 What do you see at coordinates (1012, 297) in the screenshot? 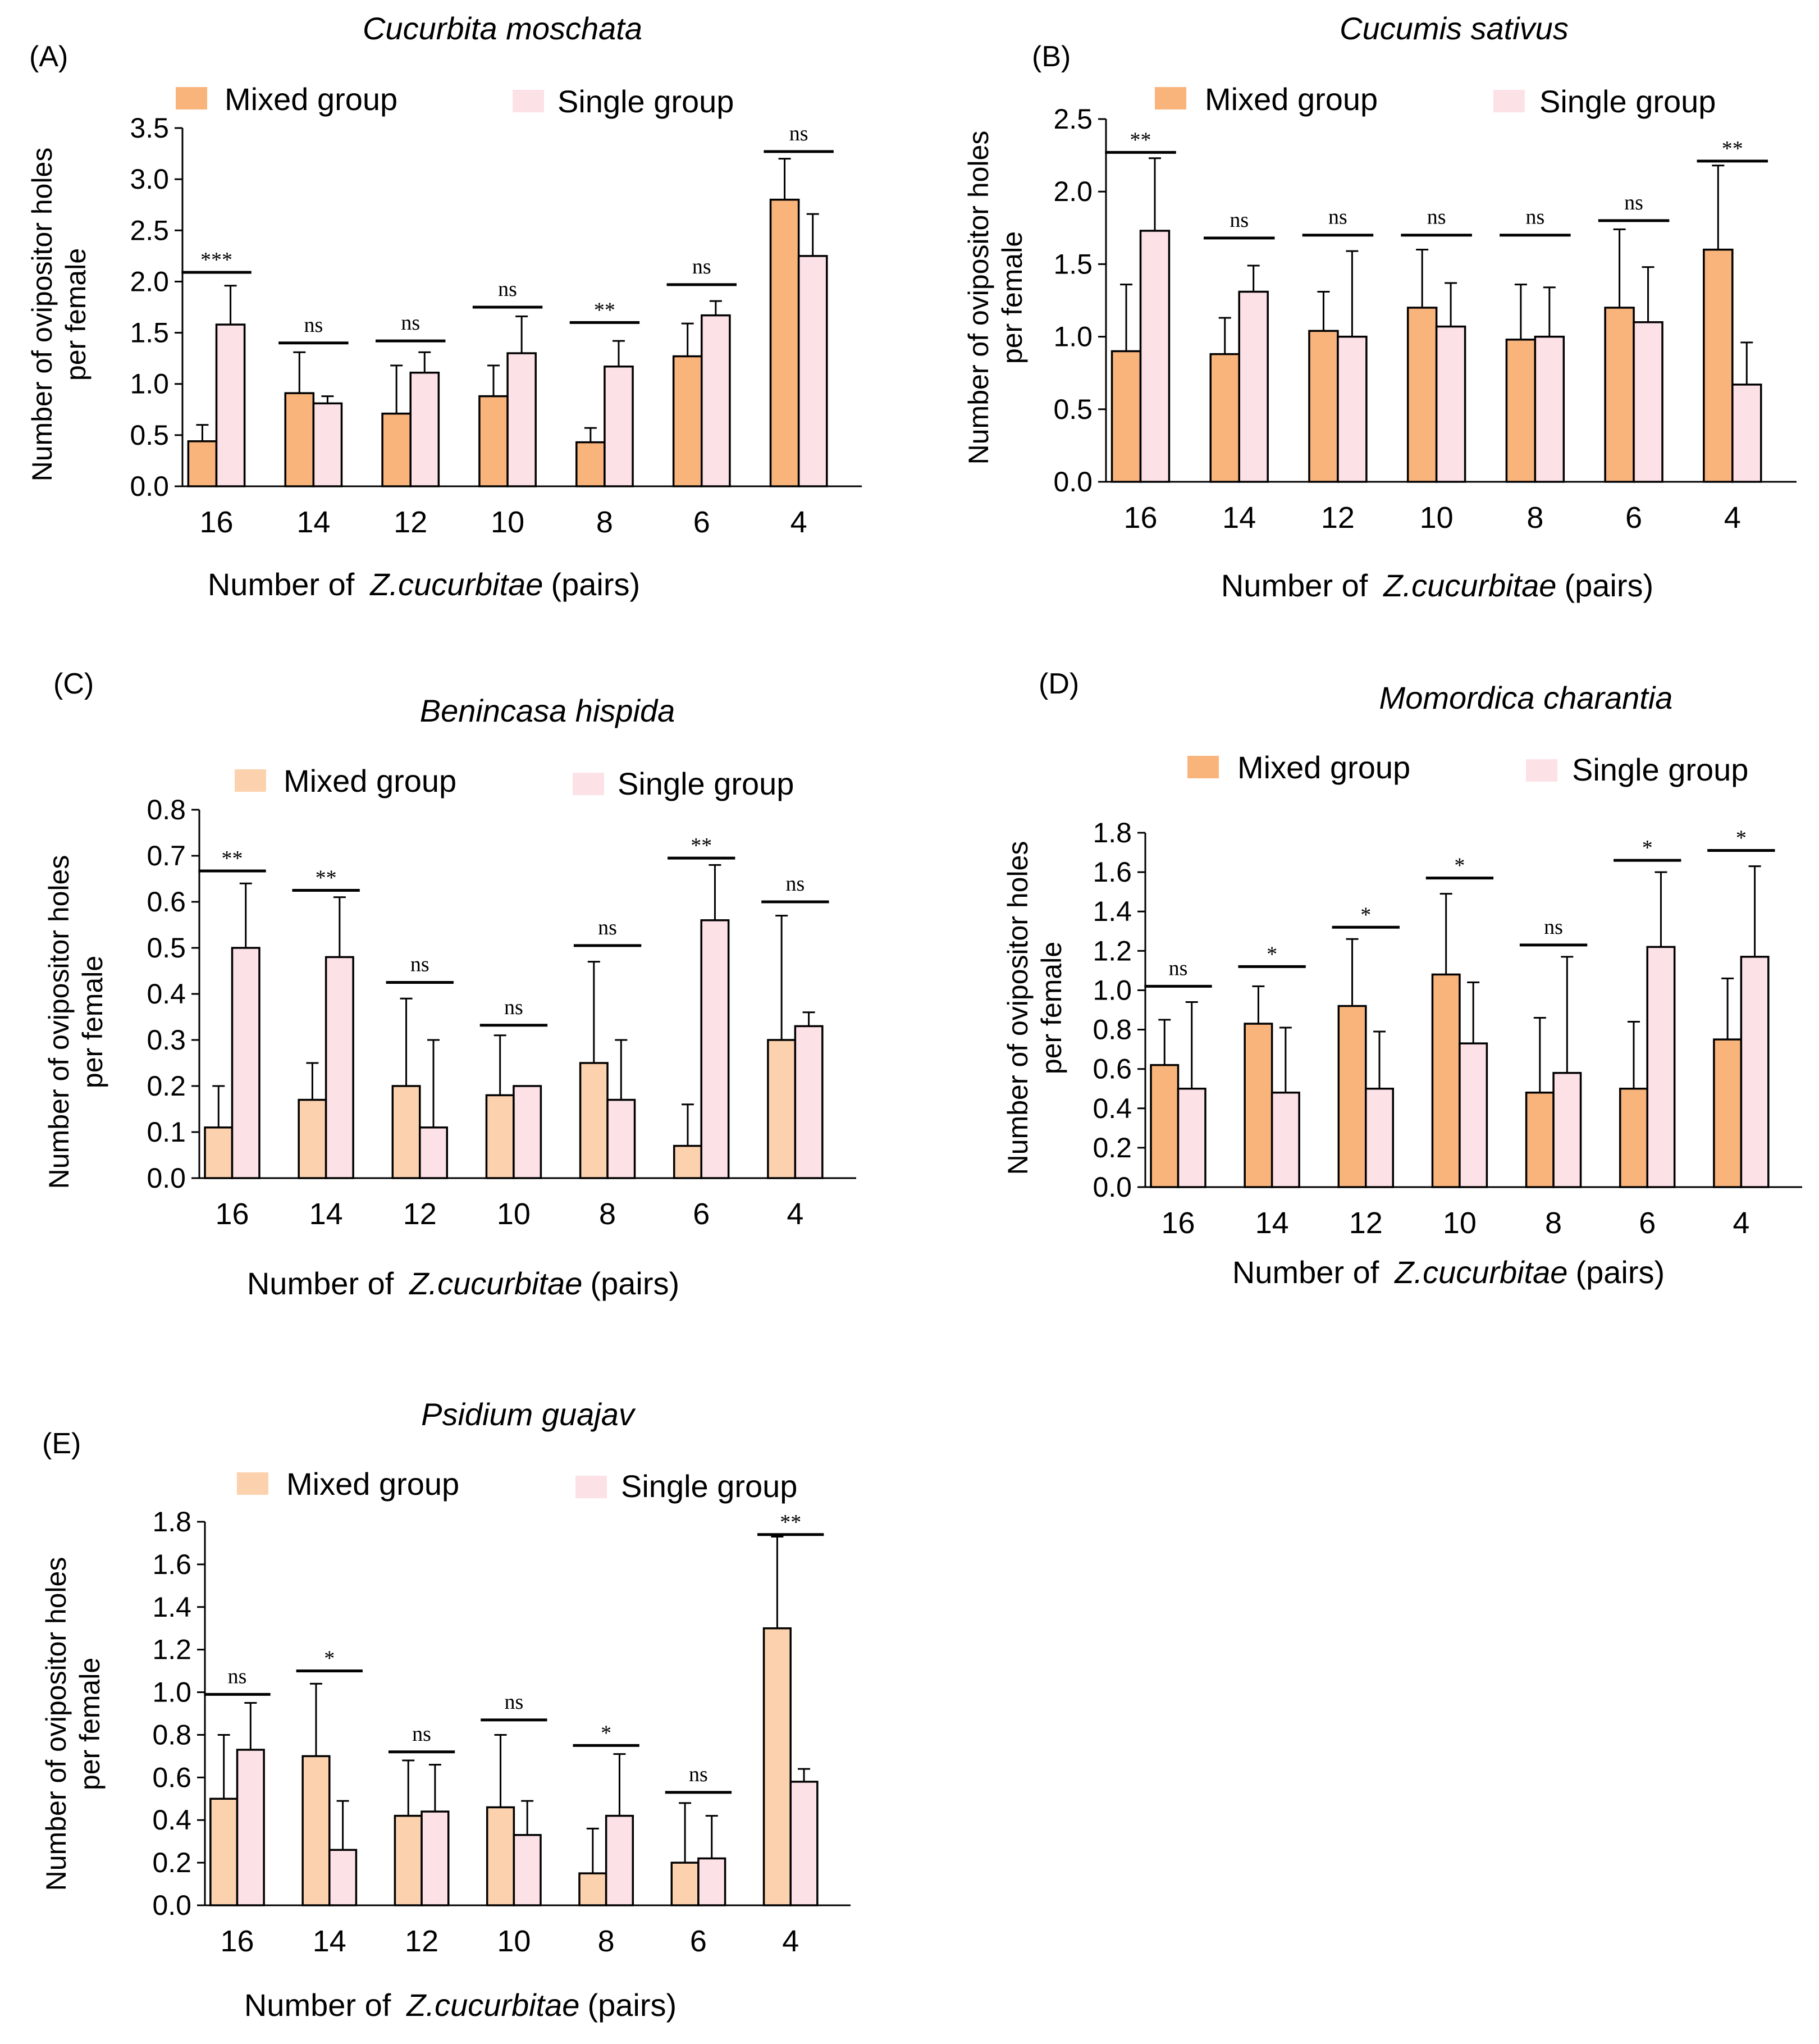
I see `y-axis-label-line2: per female` at bounding box center [1012, 297].